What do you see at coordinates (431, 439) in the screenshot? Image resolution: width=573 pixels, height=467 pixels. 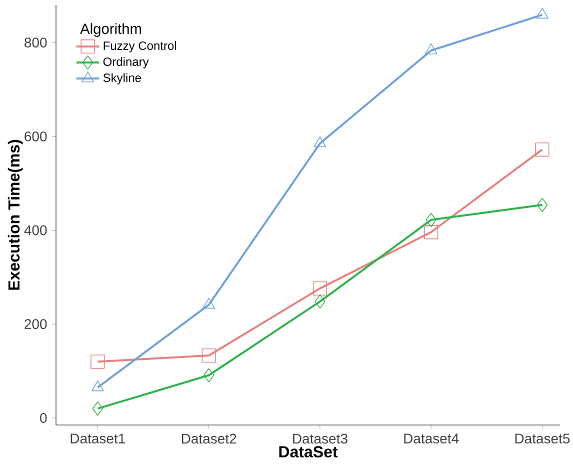 I see `x-tick-label: Dataset4` at bounding box center [431, 439].